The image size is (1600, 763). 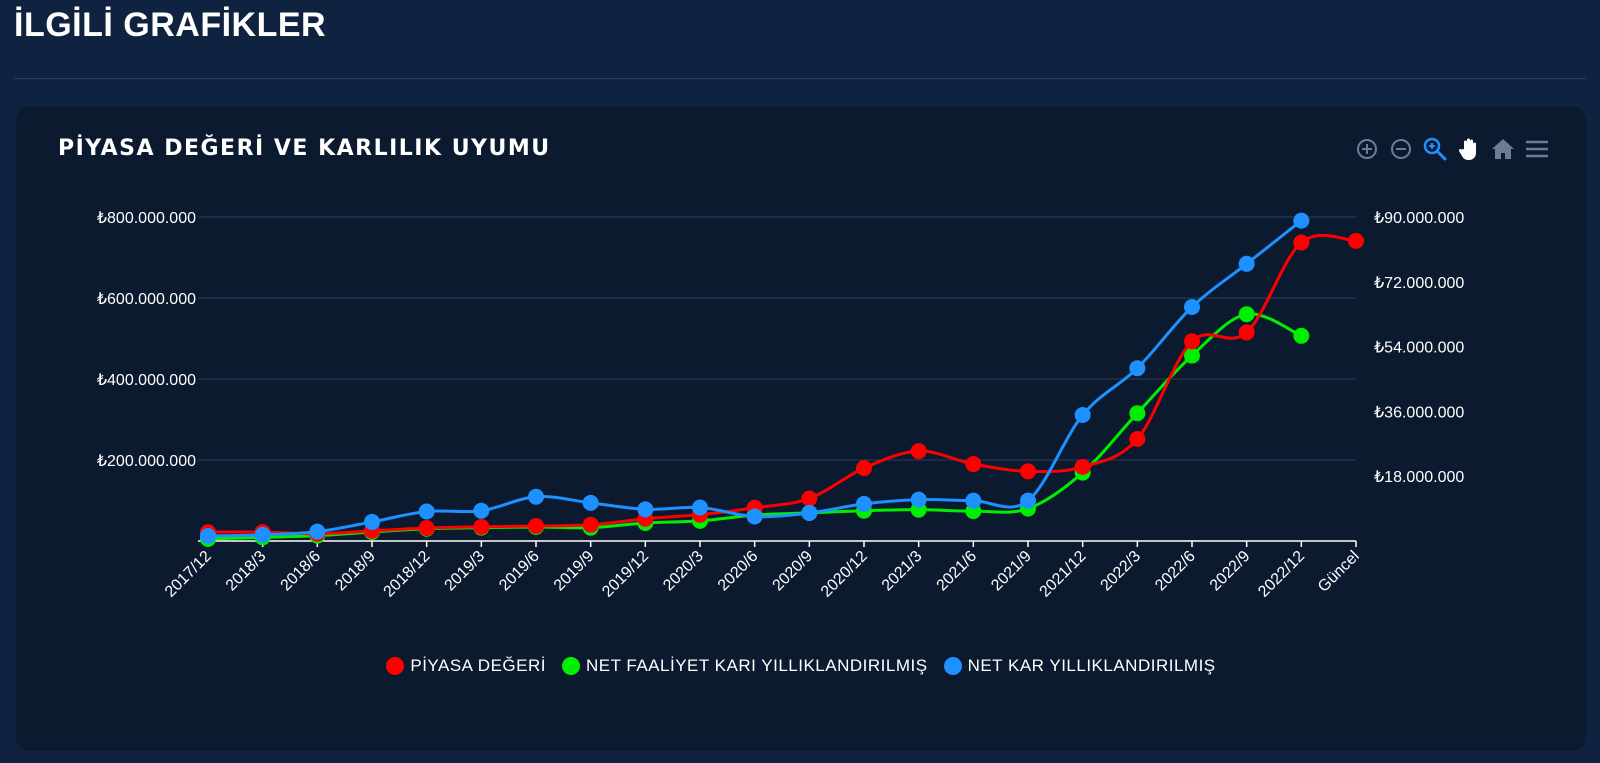 I want to click on x-axis-tick-label: 2018/9, so click(x=355, y=571).